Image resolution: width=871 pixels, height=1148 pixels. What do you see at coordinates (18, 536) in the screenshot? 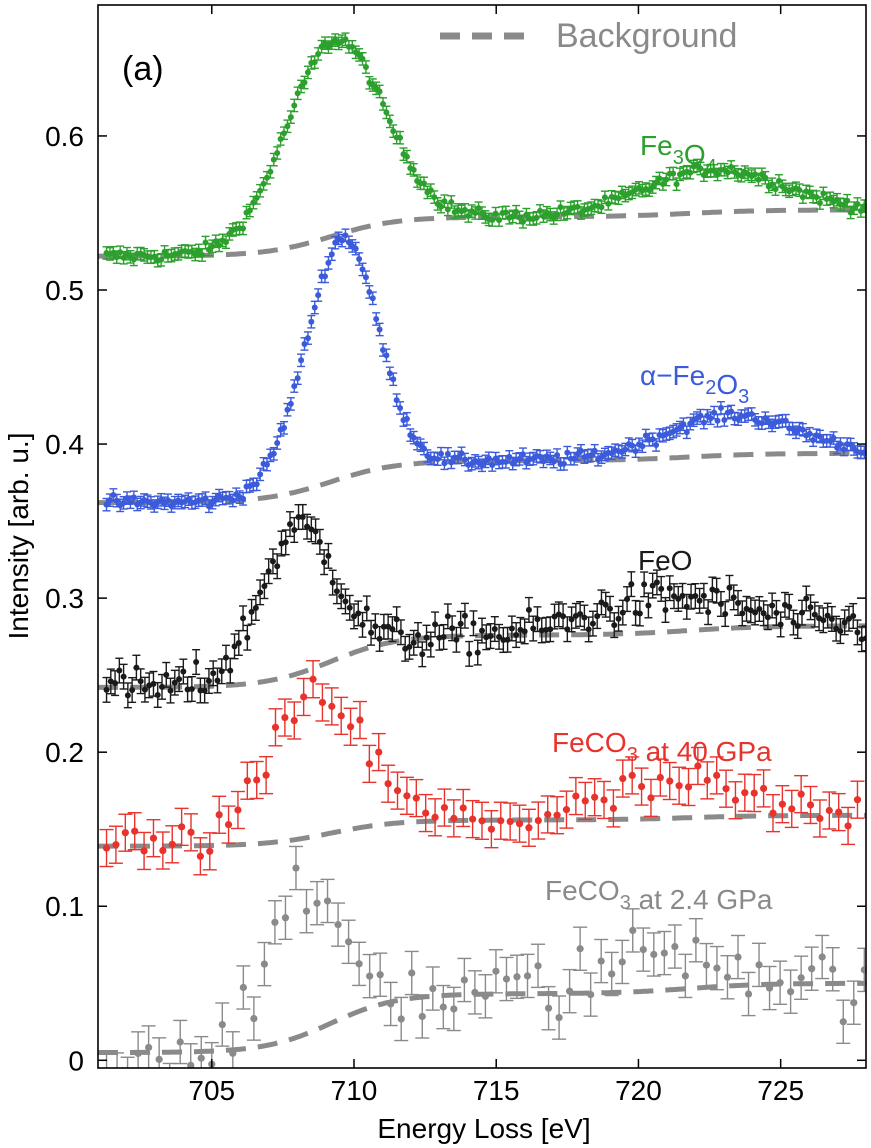
I see `y-axis-label: Intensity [arb. u.]` at bounding box center [18, 536].